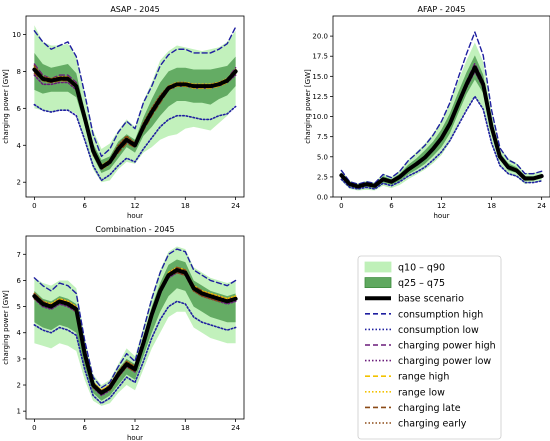  I want to click on y-tick-label: 0.0, so click(322, 198).